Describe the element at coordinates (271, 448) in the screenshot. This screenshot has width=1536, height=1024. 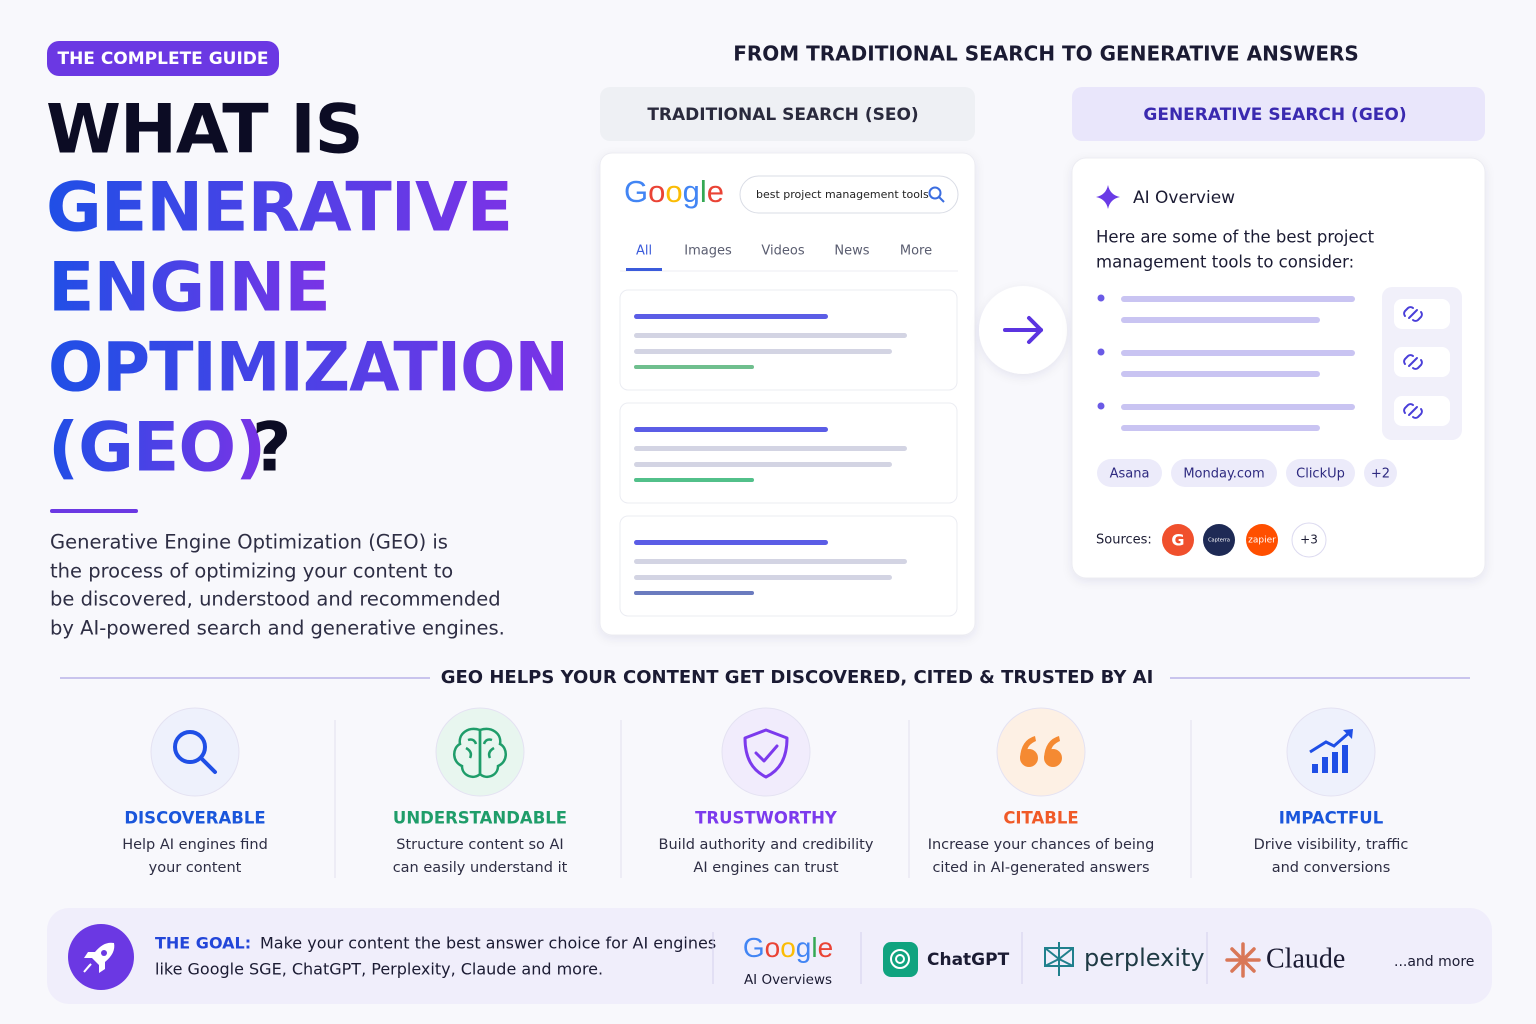
I see `title-end: ?` at that location.